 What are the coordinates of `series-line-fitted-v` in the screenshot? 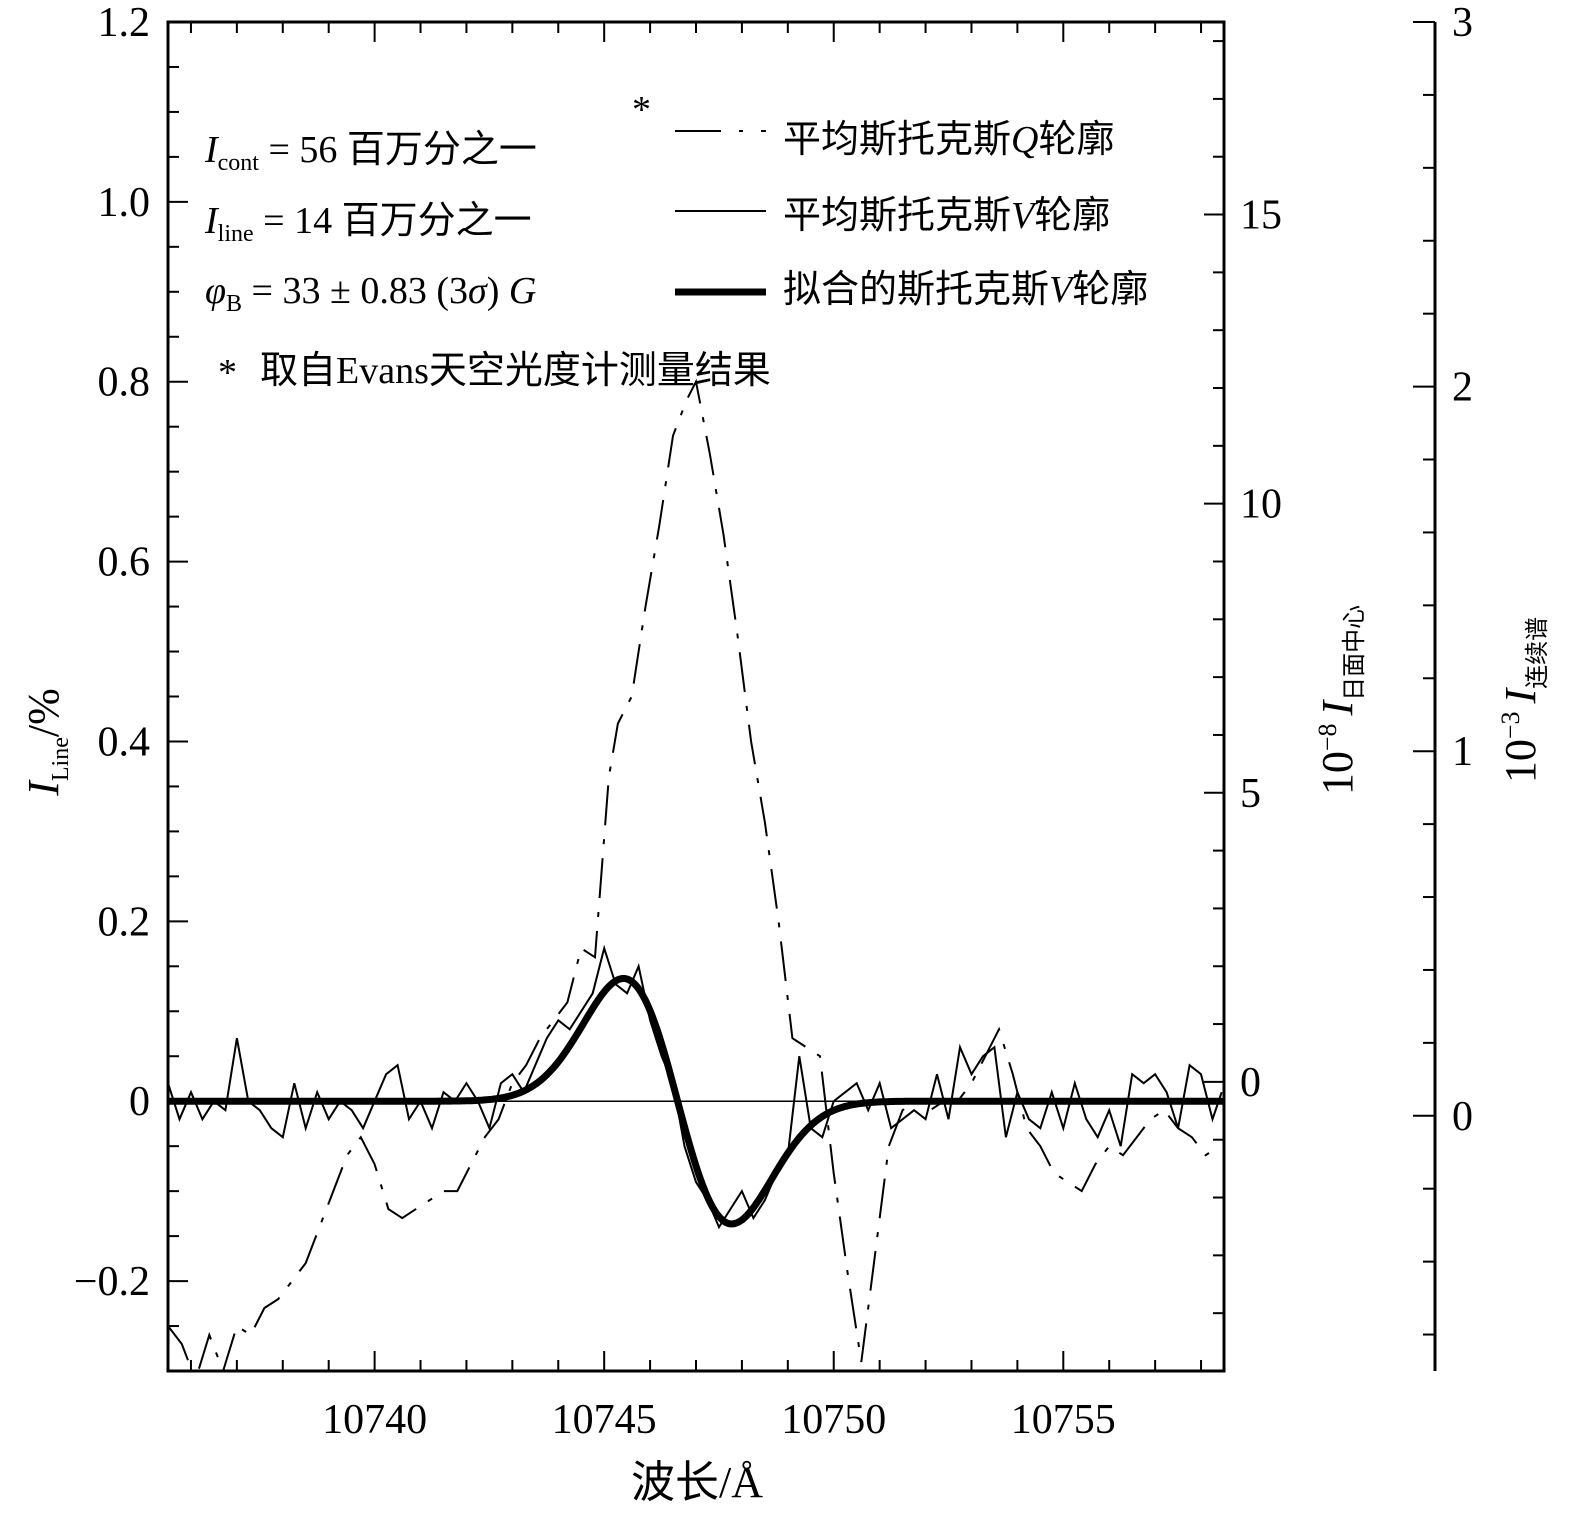 It's located at (696, 1101).